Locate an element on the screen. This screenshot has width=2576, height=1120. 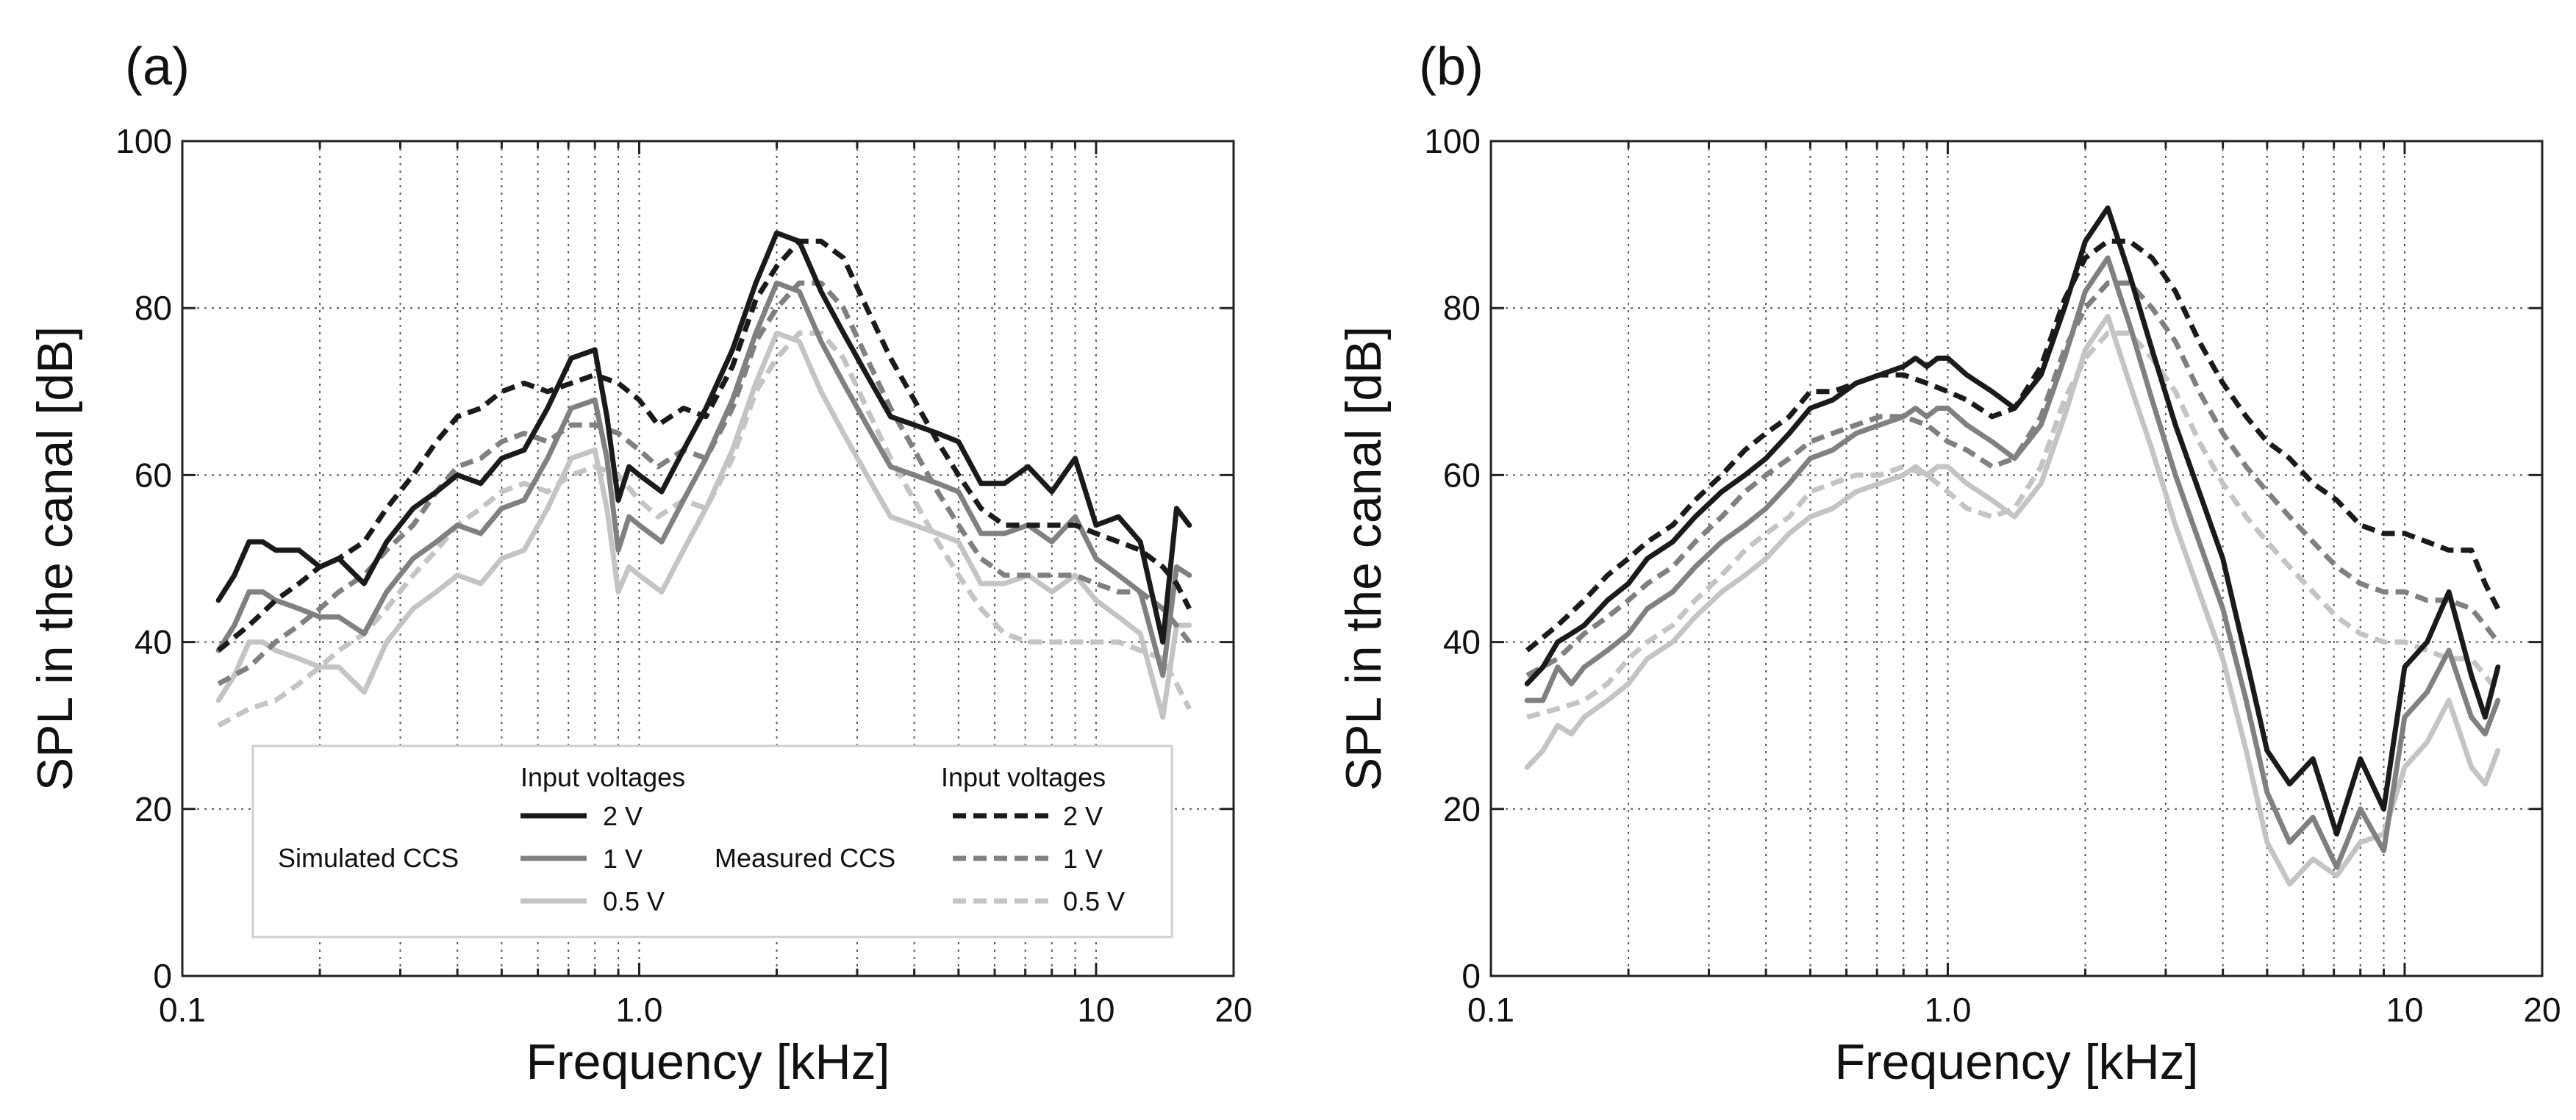
legend-group-measured: Measured CCS is located at coordinates (805, 858).